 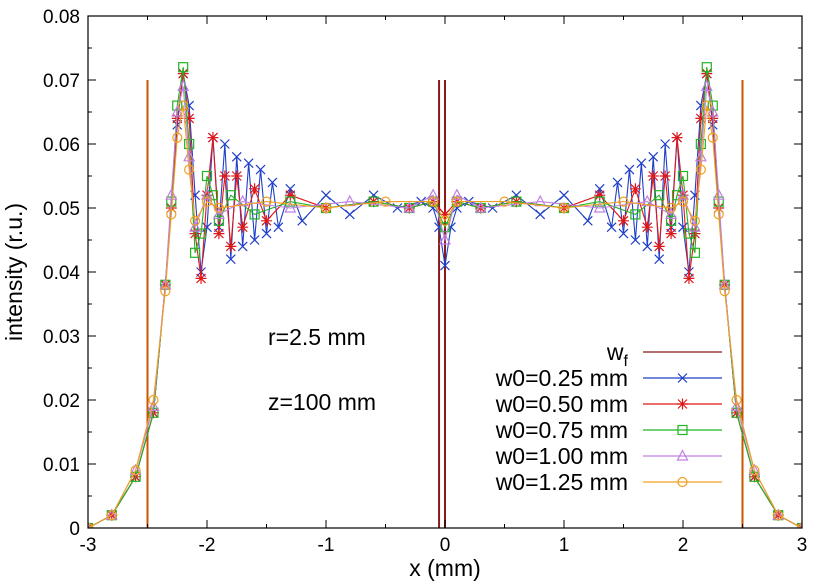 I want to click on x-axis-title: x (mm), so click(x=445, y=568).